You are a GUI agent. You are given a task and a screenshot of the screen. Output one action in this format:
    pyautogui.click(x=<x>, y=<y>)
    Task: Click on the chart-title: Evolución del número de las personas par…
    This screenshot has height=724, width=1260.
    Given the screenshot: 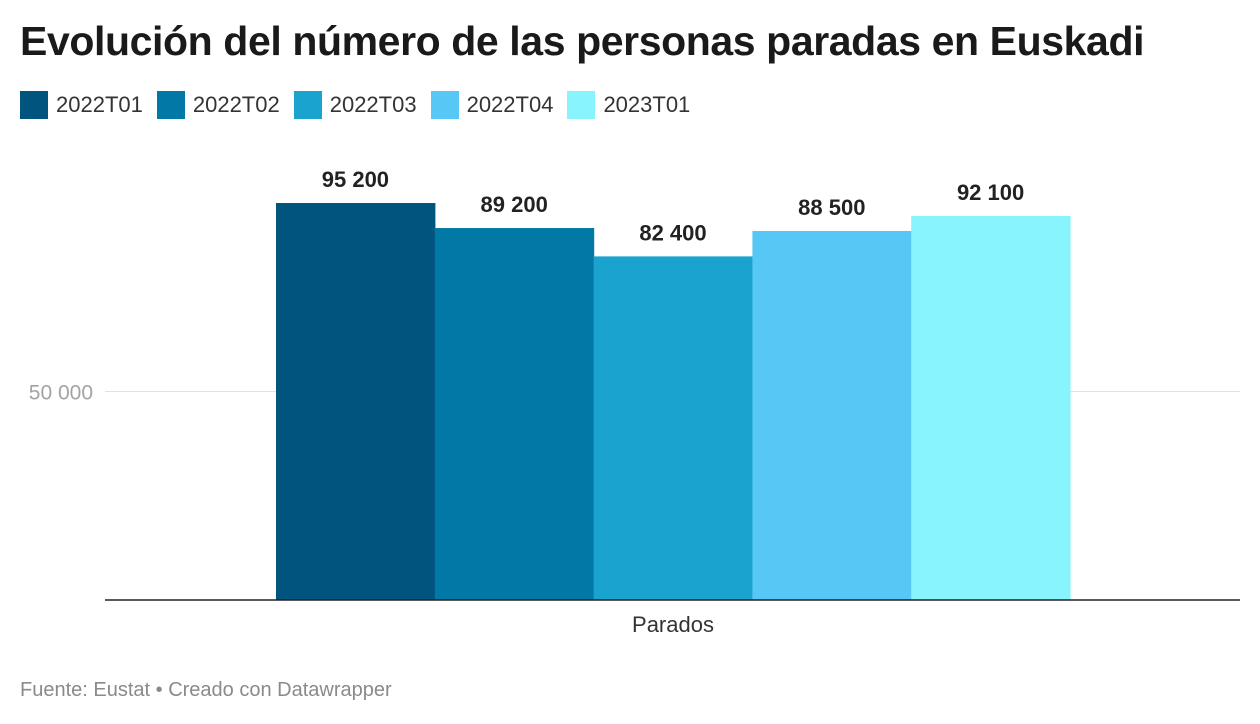 What is the action you would take?
    pyautogui.click(x=582, y=41)
    